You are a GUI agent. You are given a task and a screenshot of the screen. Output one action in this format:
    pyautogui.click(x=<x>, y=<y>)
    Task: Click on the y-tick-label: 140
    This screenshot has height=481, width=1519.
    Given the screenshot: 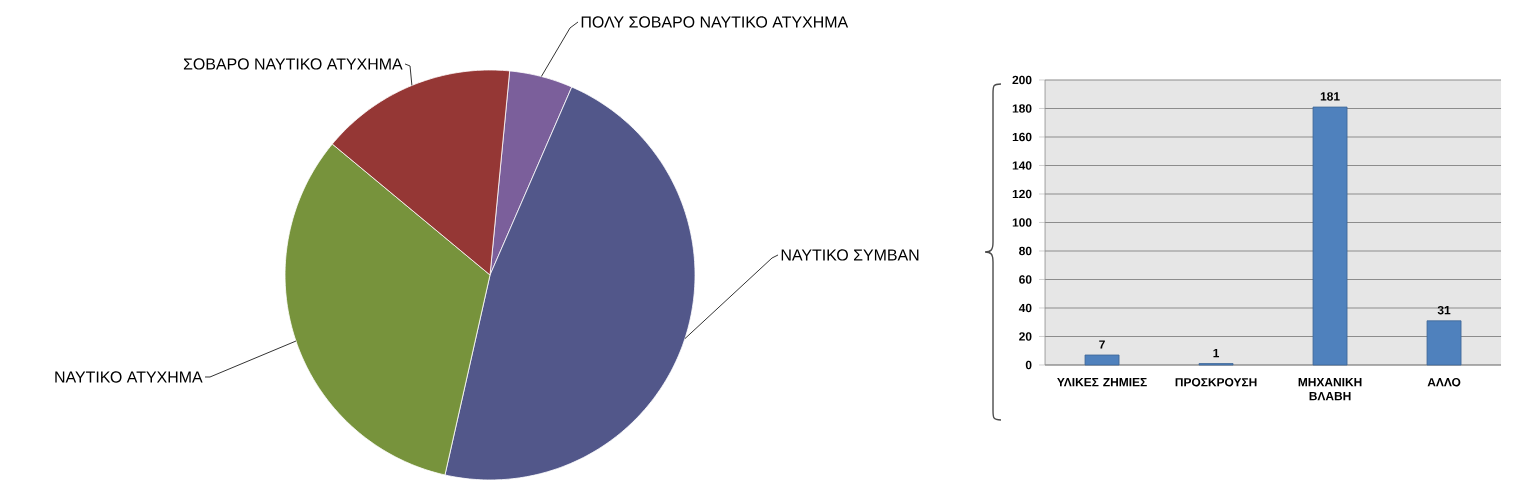 What is the action you would take?
    pyautogui.click(x=1022, y=165)
    